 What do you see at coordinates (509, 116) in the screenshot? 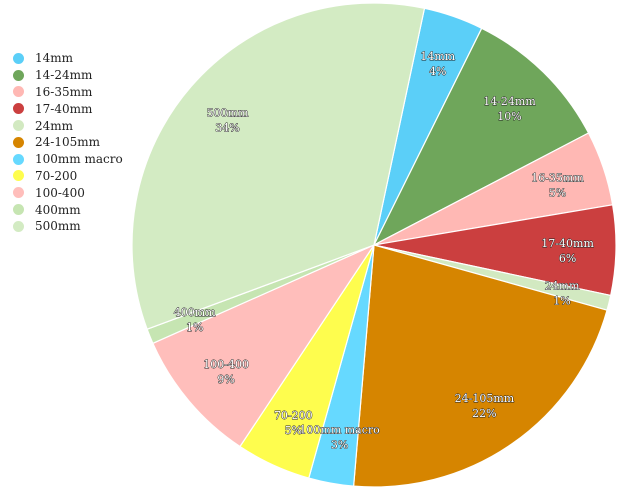
I see `slice-percent-label: 10%` at bounding box center [509, 116].